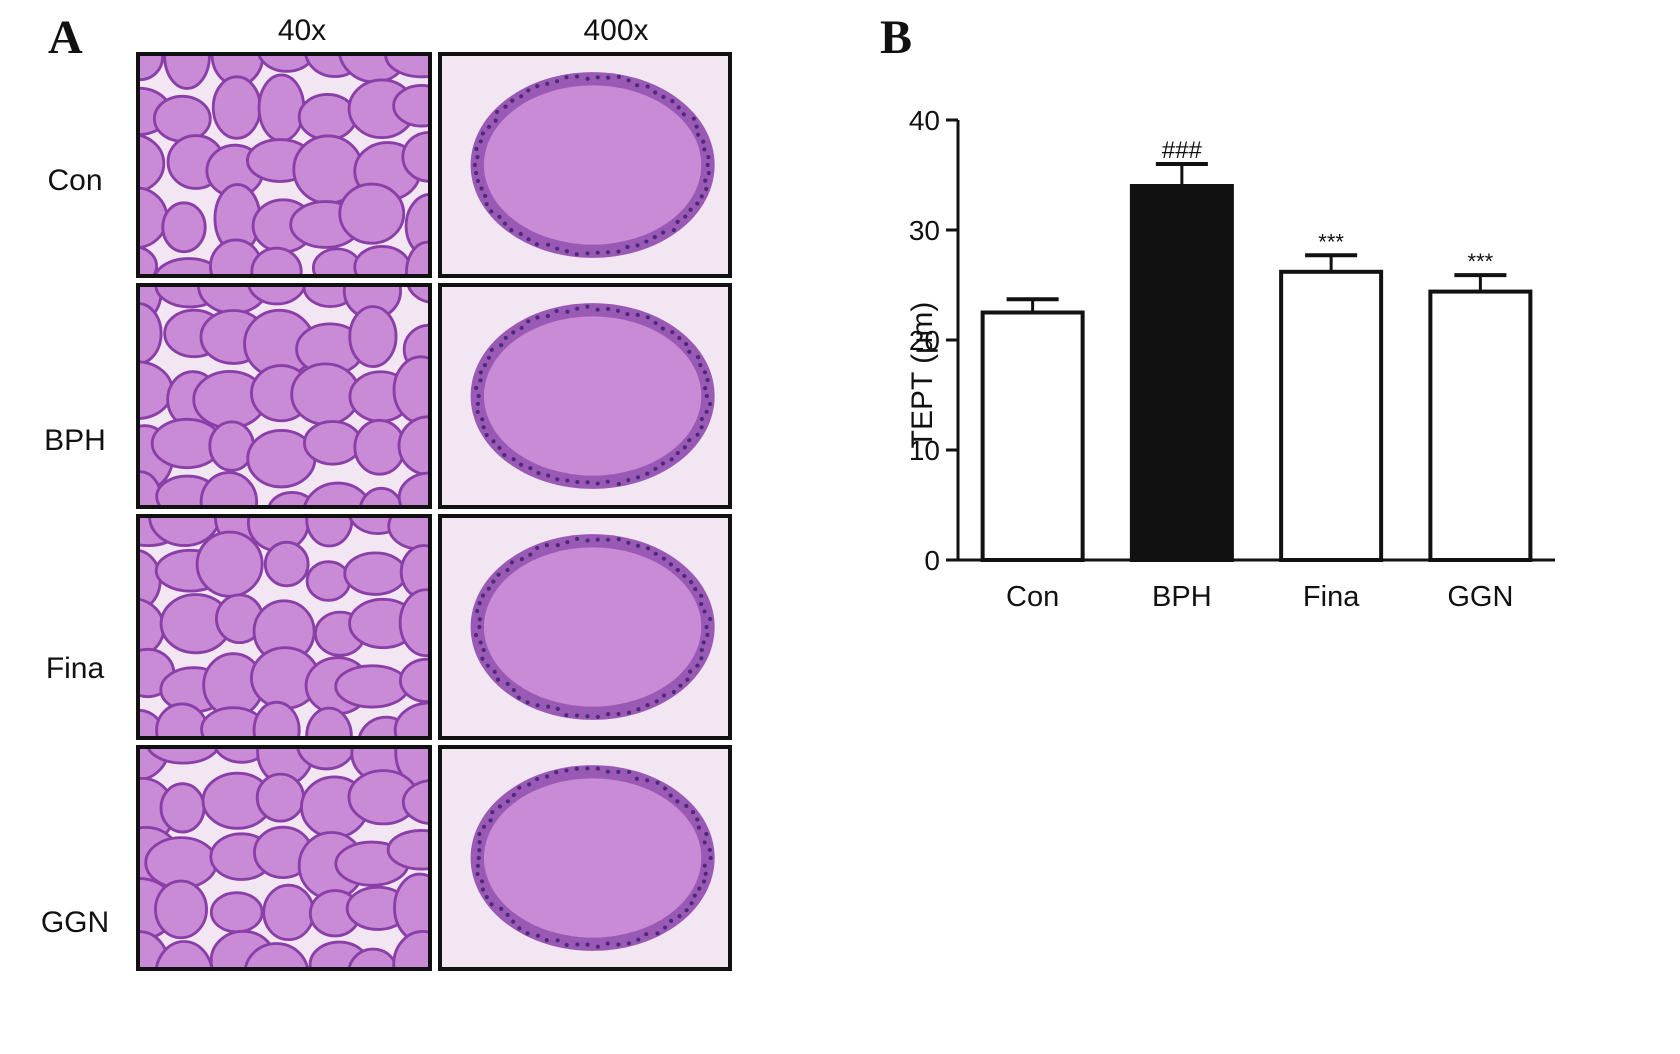  Describe the element at coordinates (75, 922) in the screenshot. I see `row-label-ggn: GGN` at that location.